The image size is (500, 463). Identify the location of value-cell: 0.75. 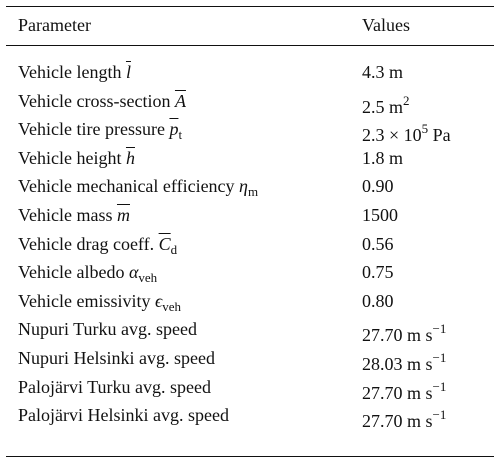
(378, 272).